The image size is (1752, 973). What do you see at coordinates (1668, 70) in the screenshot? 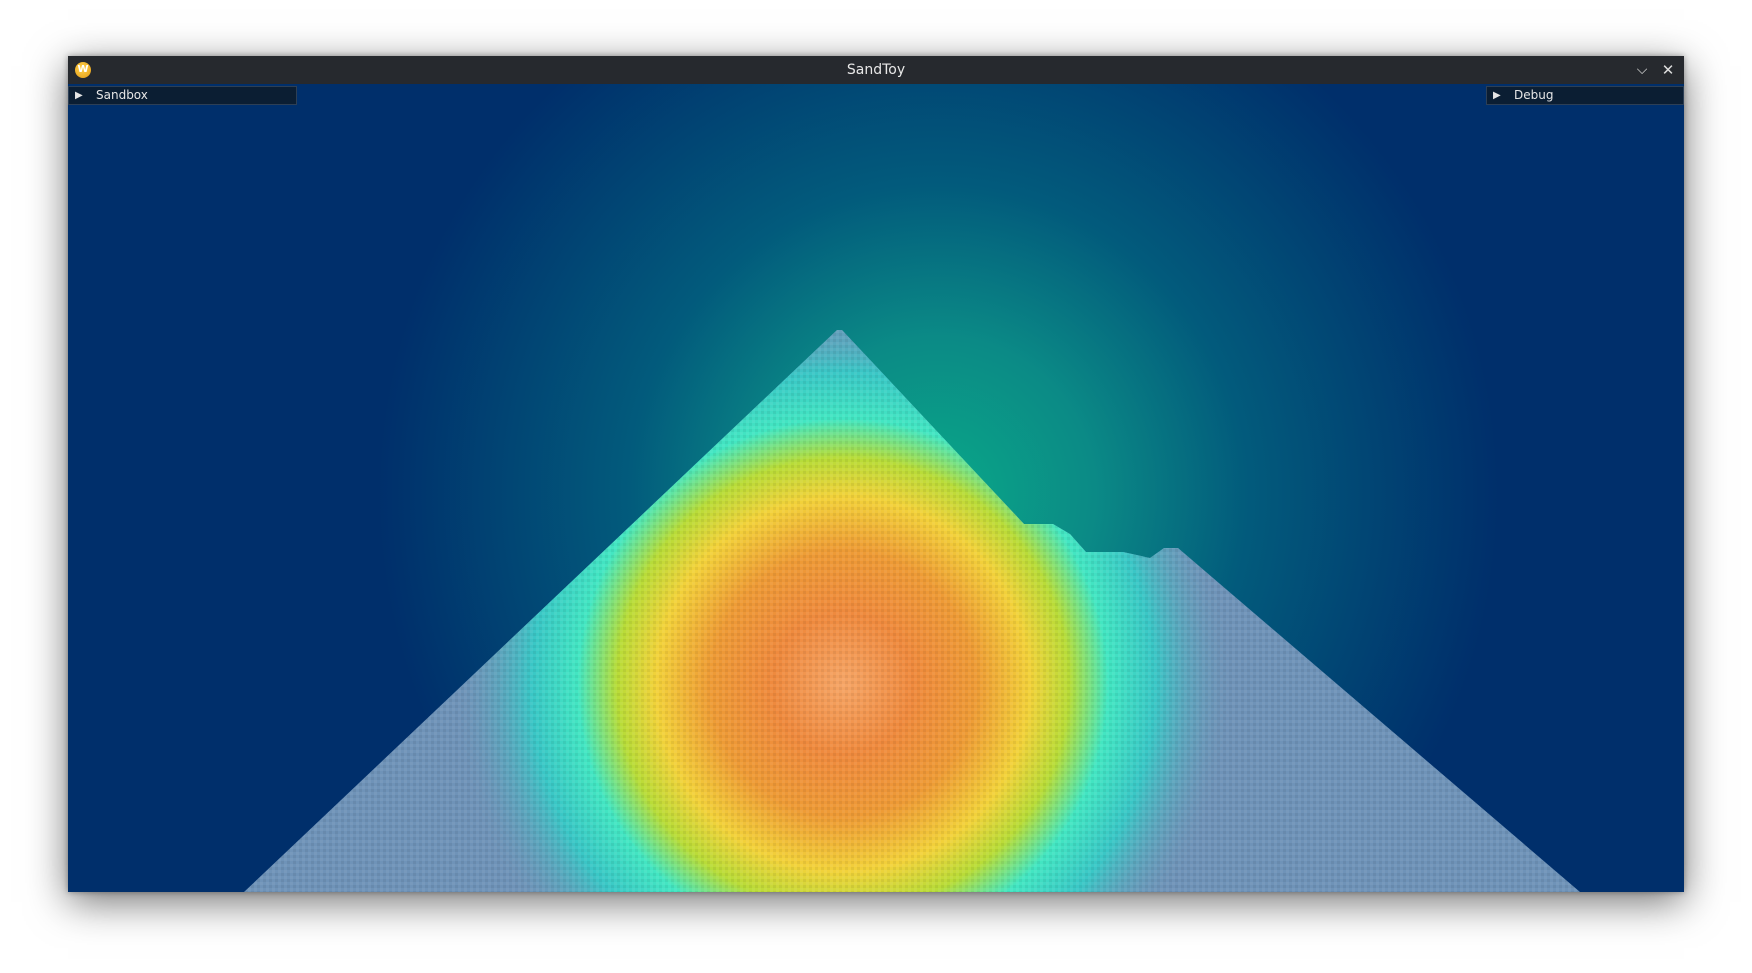
I see `close-button: ✕` at bounding box center [1668, 70].